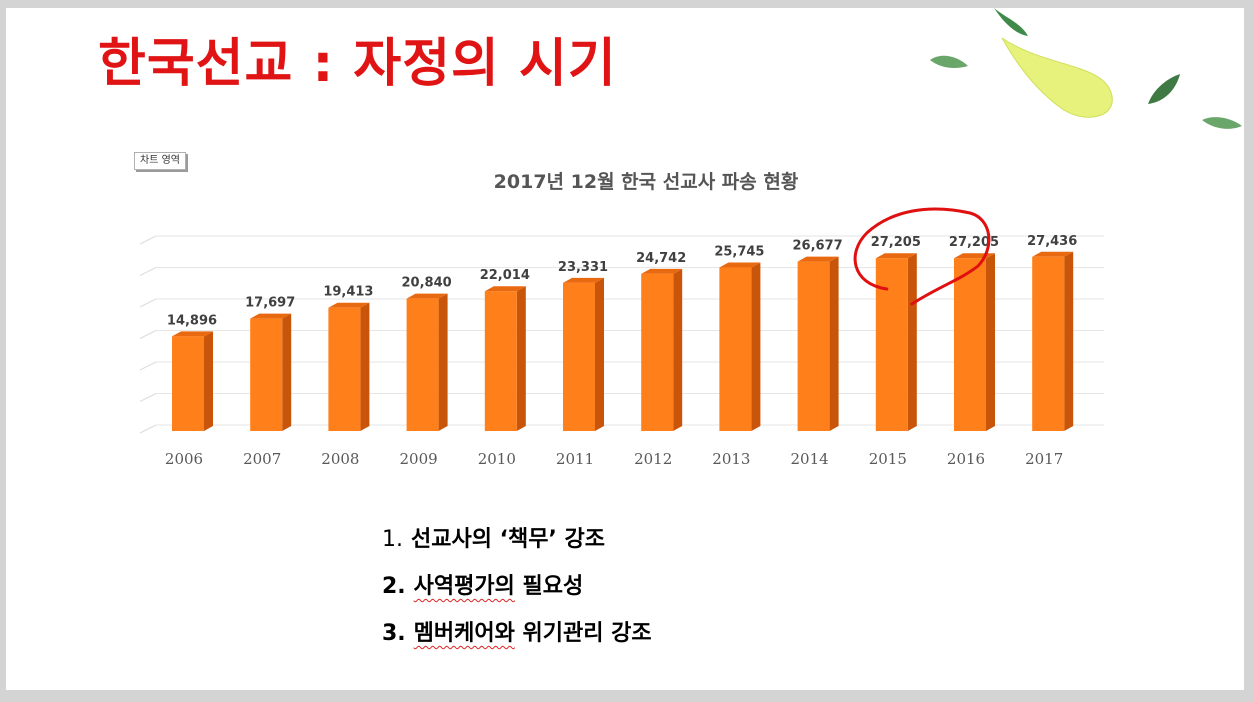  I want to click on point-item: 2. 사역평가의 필요성, so click(517, 590).